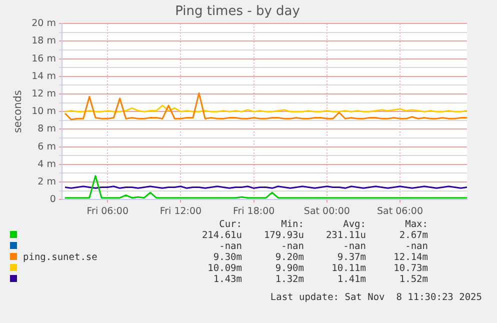  What do you see at coordinates (410, 268) in the screenshot?
I see `text: 10.73m` at bounding box center [410, 268].